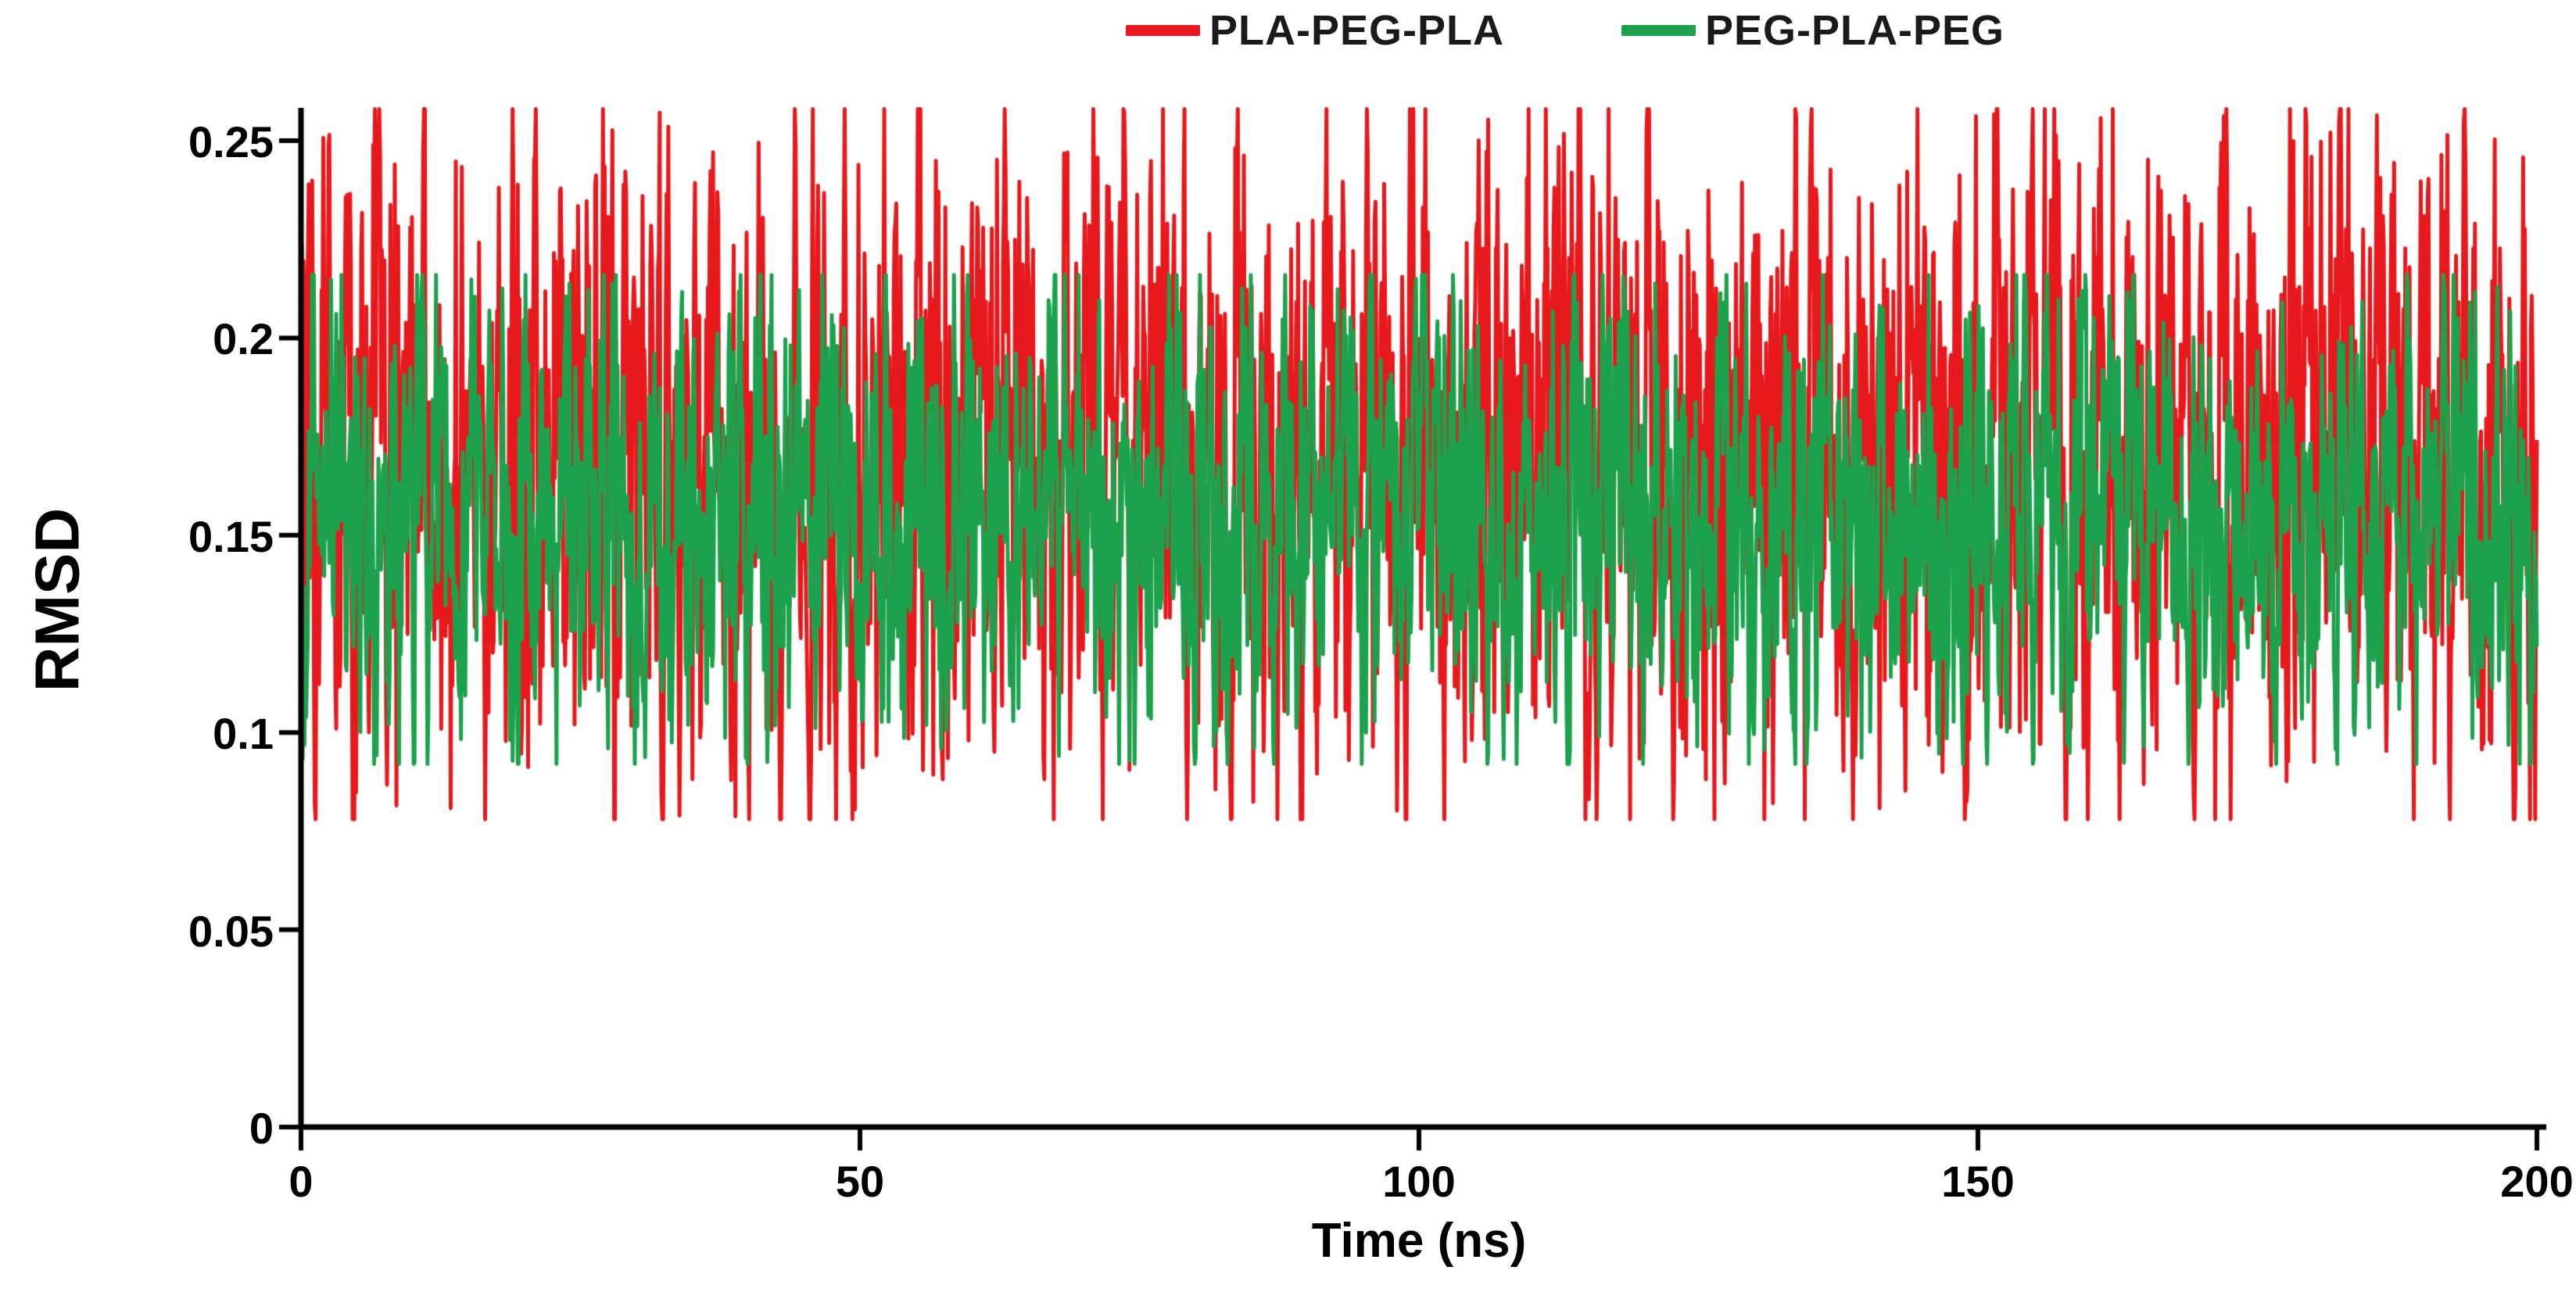 The width and height of the screenshot is (2576, 1299). Describe the element at coordinates (261, 1128) in the screenshot. I see `y-tick-label: 0` at that location.